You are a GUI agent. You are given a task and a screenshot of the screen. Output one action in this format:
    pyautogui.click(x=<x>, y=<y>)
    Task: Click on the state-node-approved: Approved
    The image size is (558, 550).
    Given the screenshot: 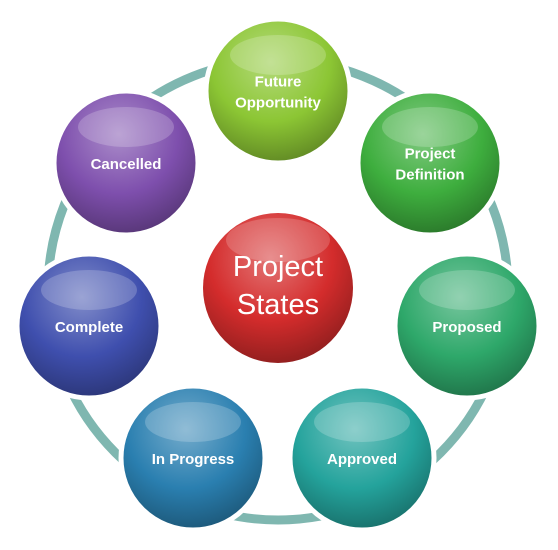 What is the action you would take?
    pyautogui.click(x=362, y=458)
    